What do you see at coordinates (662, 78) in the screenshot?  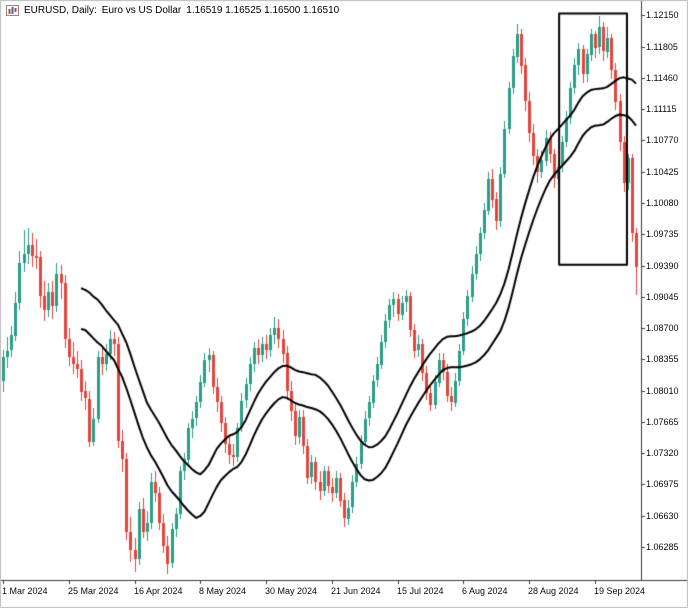 I see `price-axis-label: 1.11460` at bounding box center [662, 78].